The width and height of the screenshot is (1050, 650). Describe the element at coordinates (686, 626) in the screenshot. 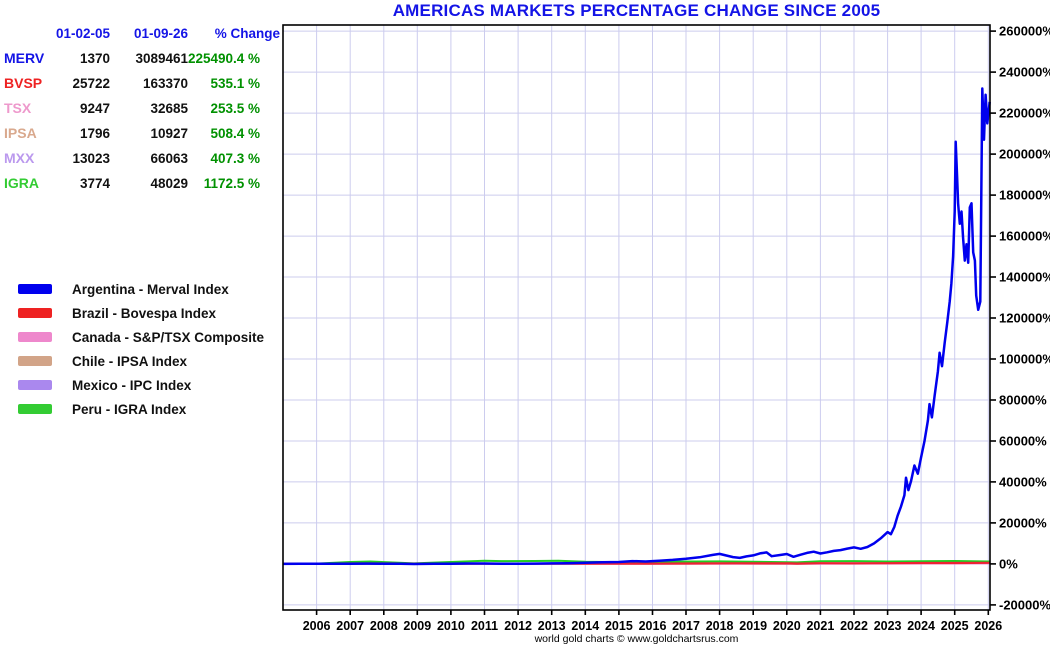

I see `x-axis-label: 2017` at that location.